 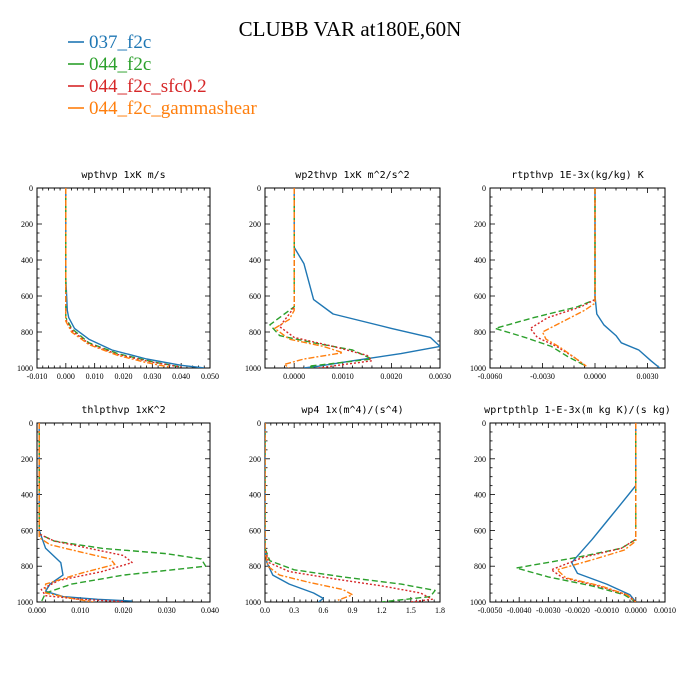 I want to click on panel-title: rtpthvp 1E-3x(kg/kg) K, so click(x=577, y=175).